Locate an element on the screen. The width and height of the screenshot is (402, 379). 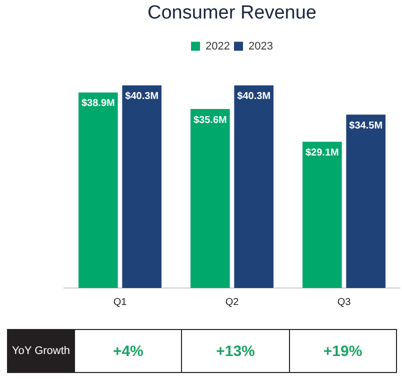
data-label: $38.9M is located at coordinates (98, 104).